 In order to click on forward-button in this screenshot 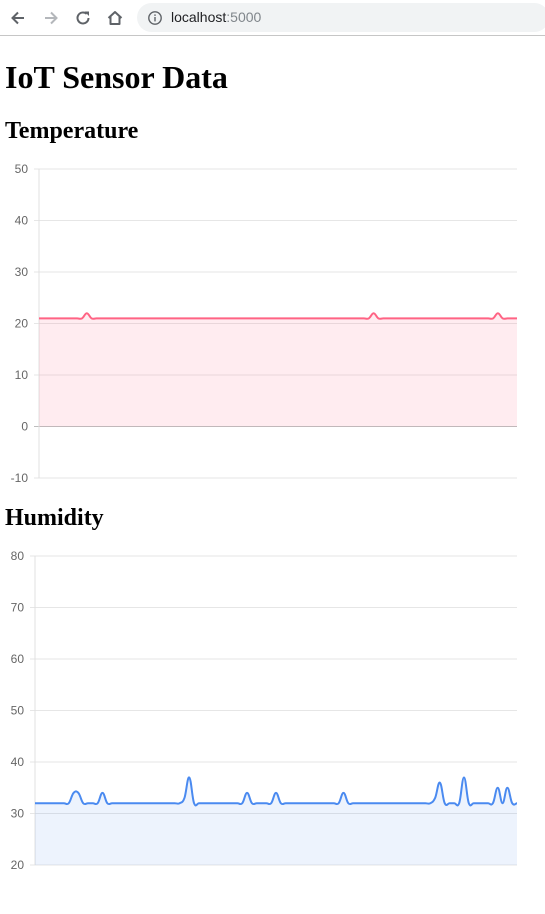, I will do `click(51, 18)`.